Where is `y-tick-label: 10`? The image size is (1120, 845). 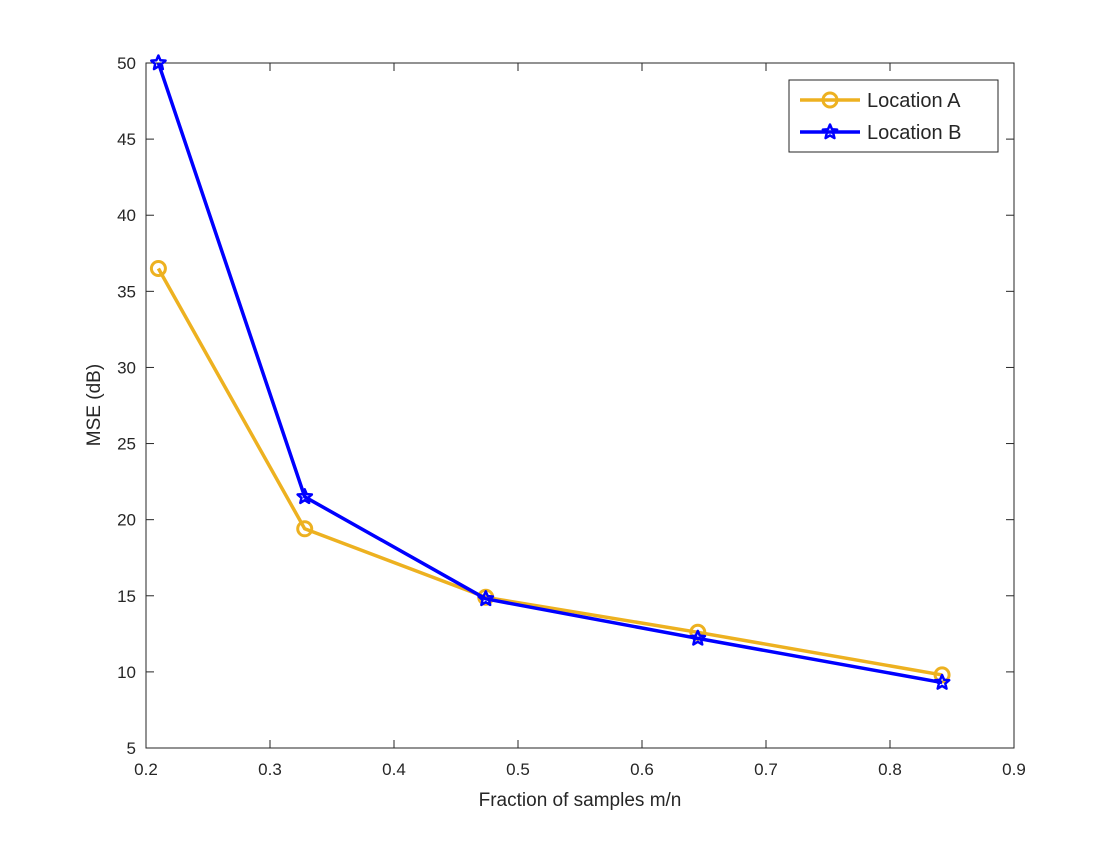 y-tick-label: 10 is located at coordinates (126, 672).